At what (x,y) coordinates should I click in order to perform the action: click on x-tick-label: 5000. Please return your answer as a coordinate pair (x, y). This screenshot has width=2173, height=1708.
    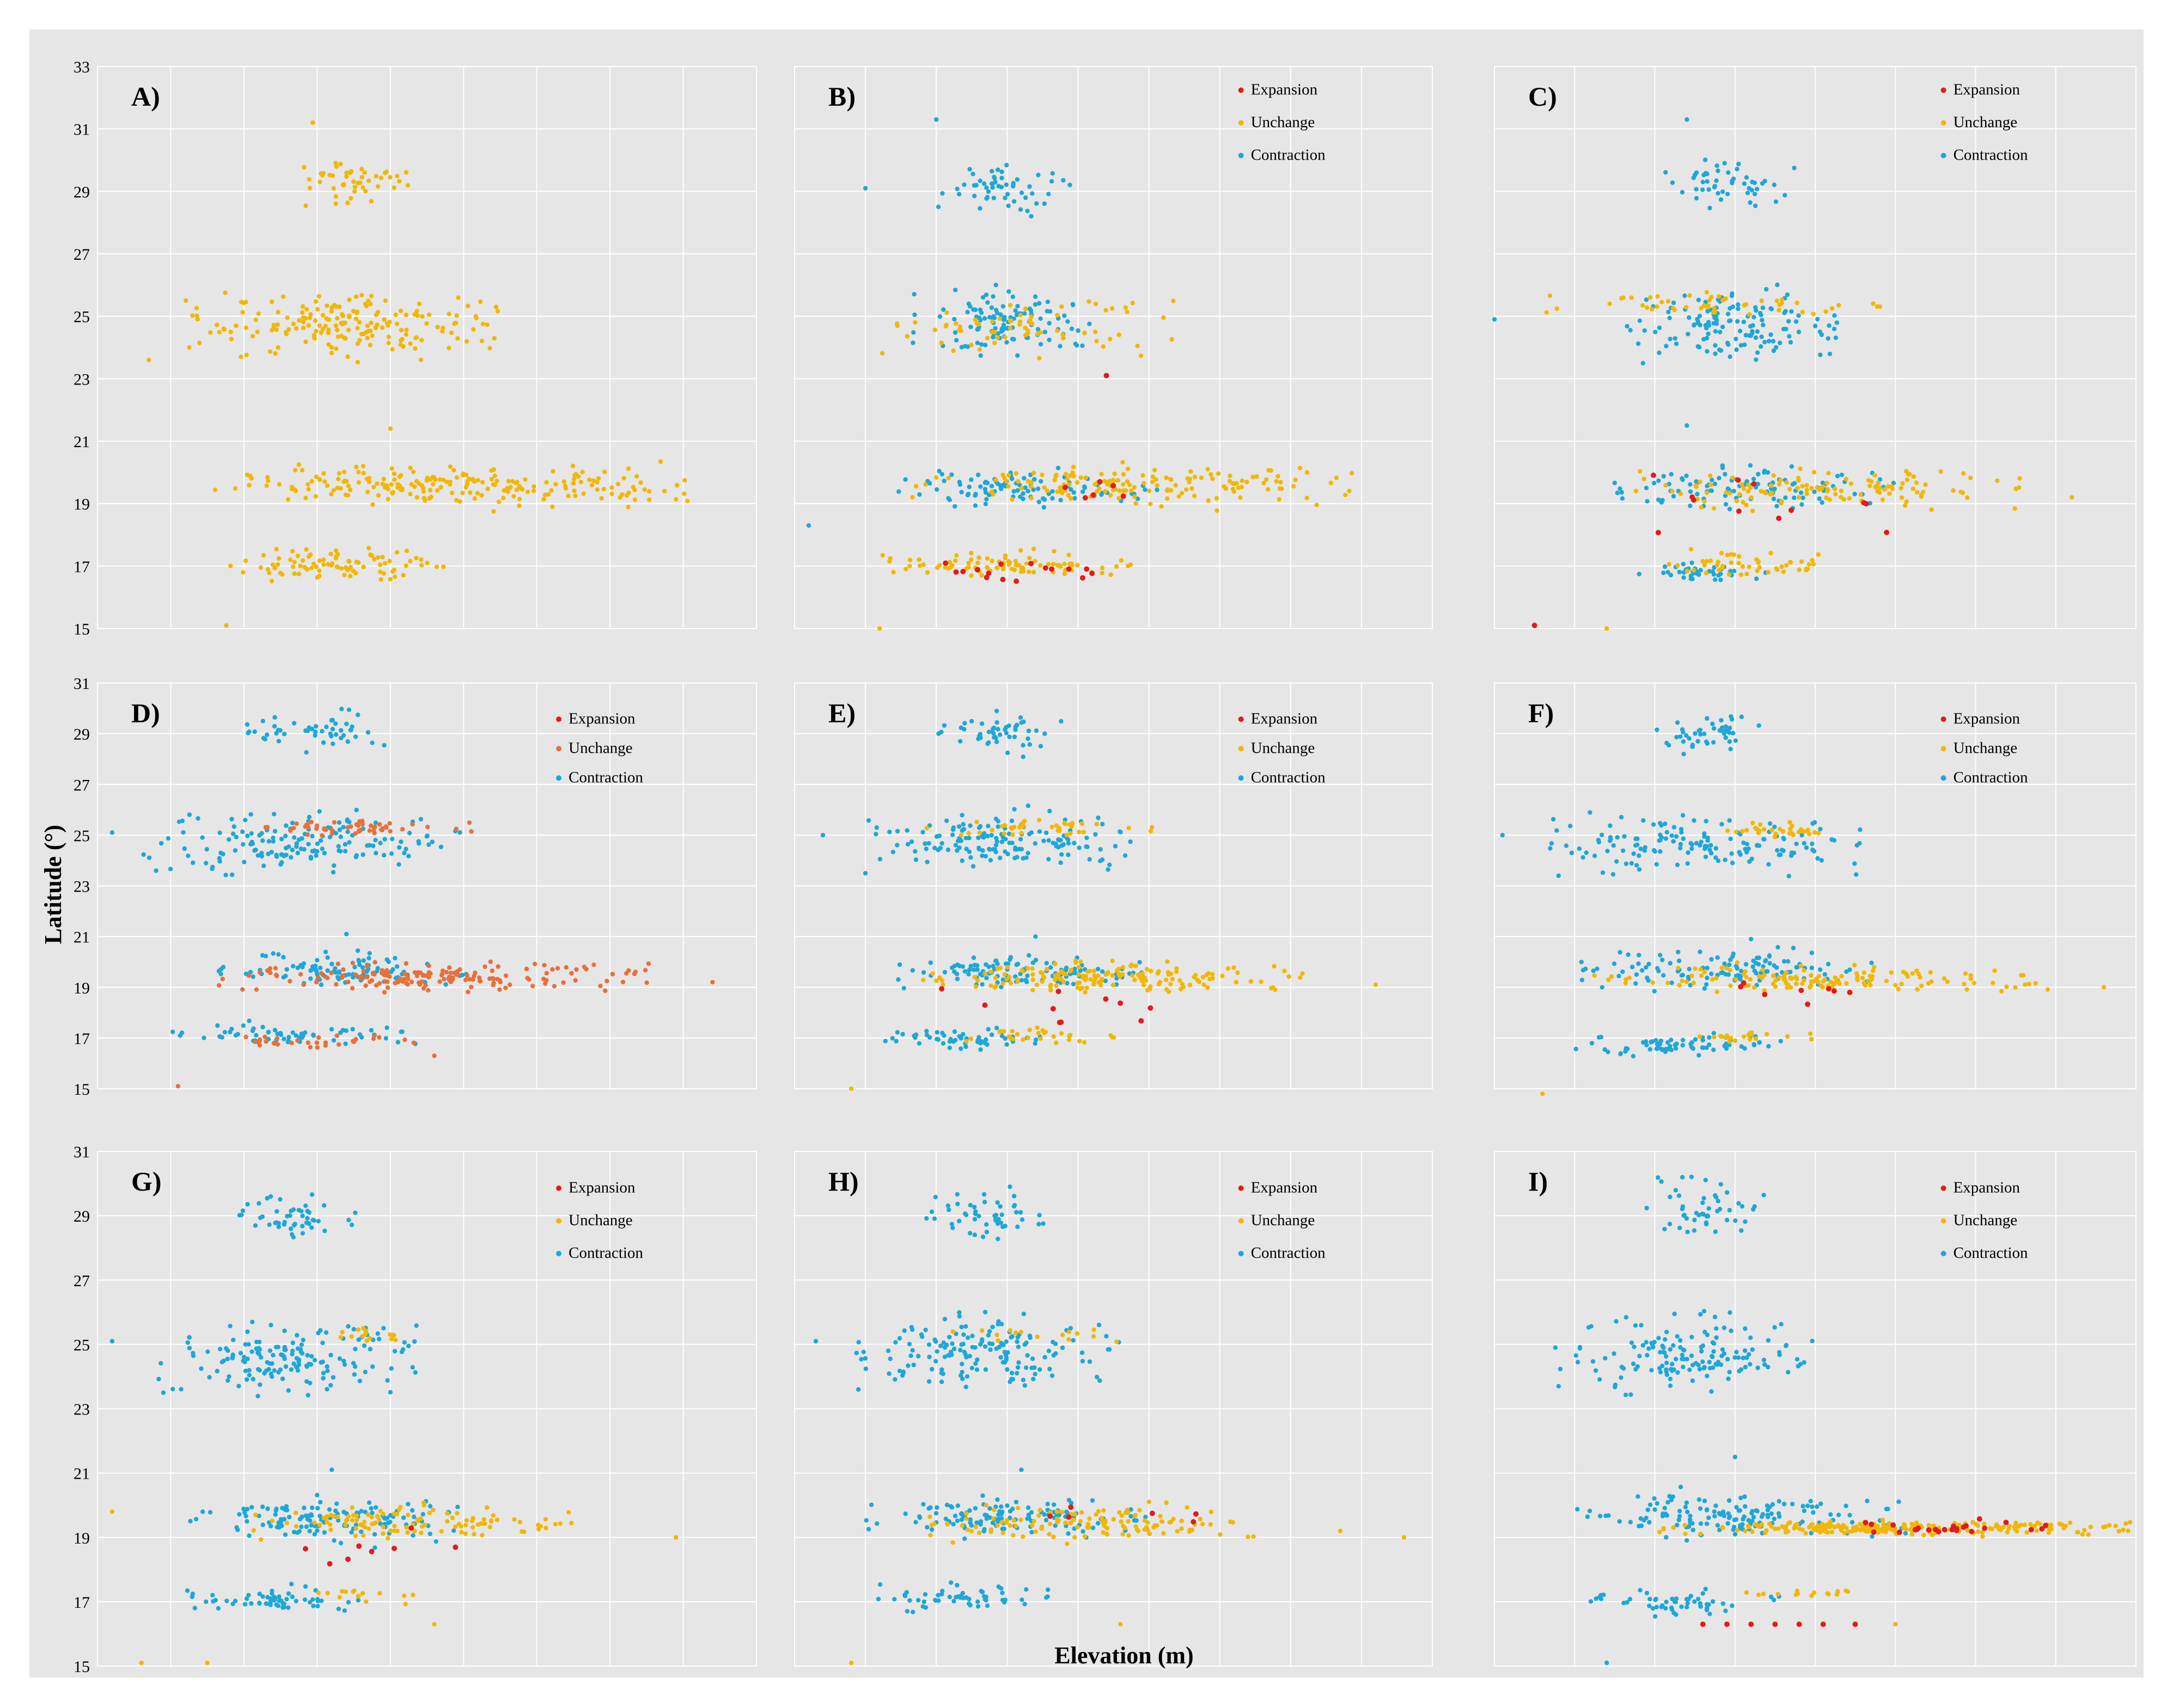
    Looking at the image, I should click on (1361, 1676).